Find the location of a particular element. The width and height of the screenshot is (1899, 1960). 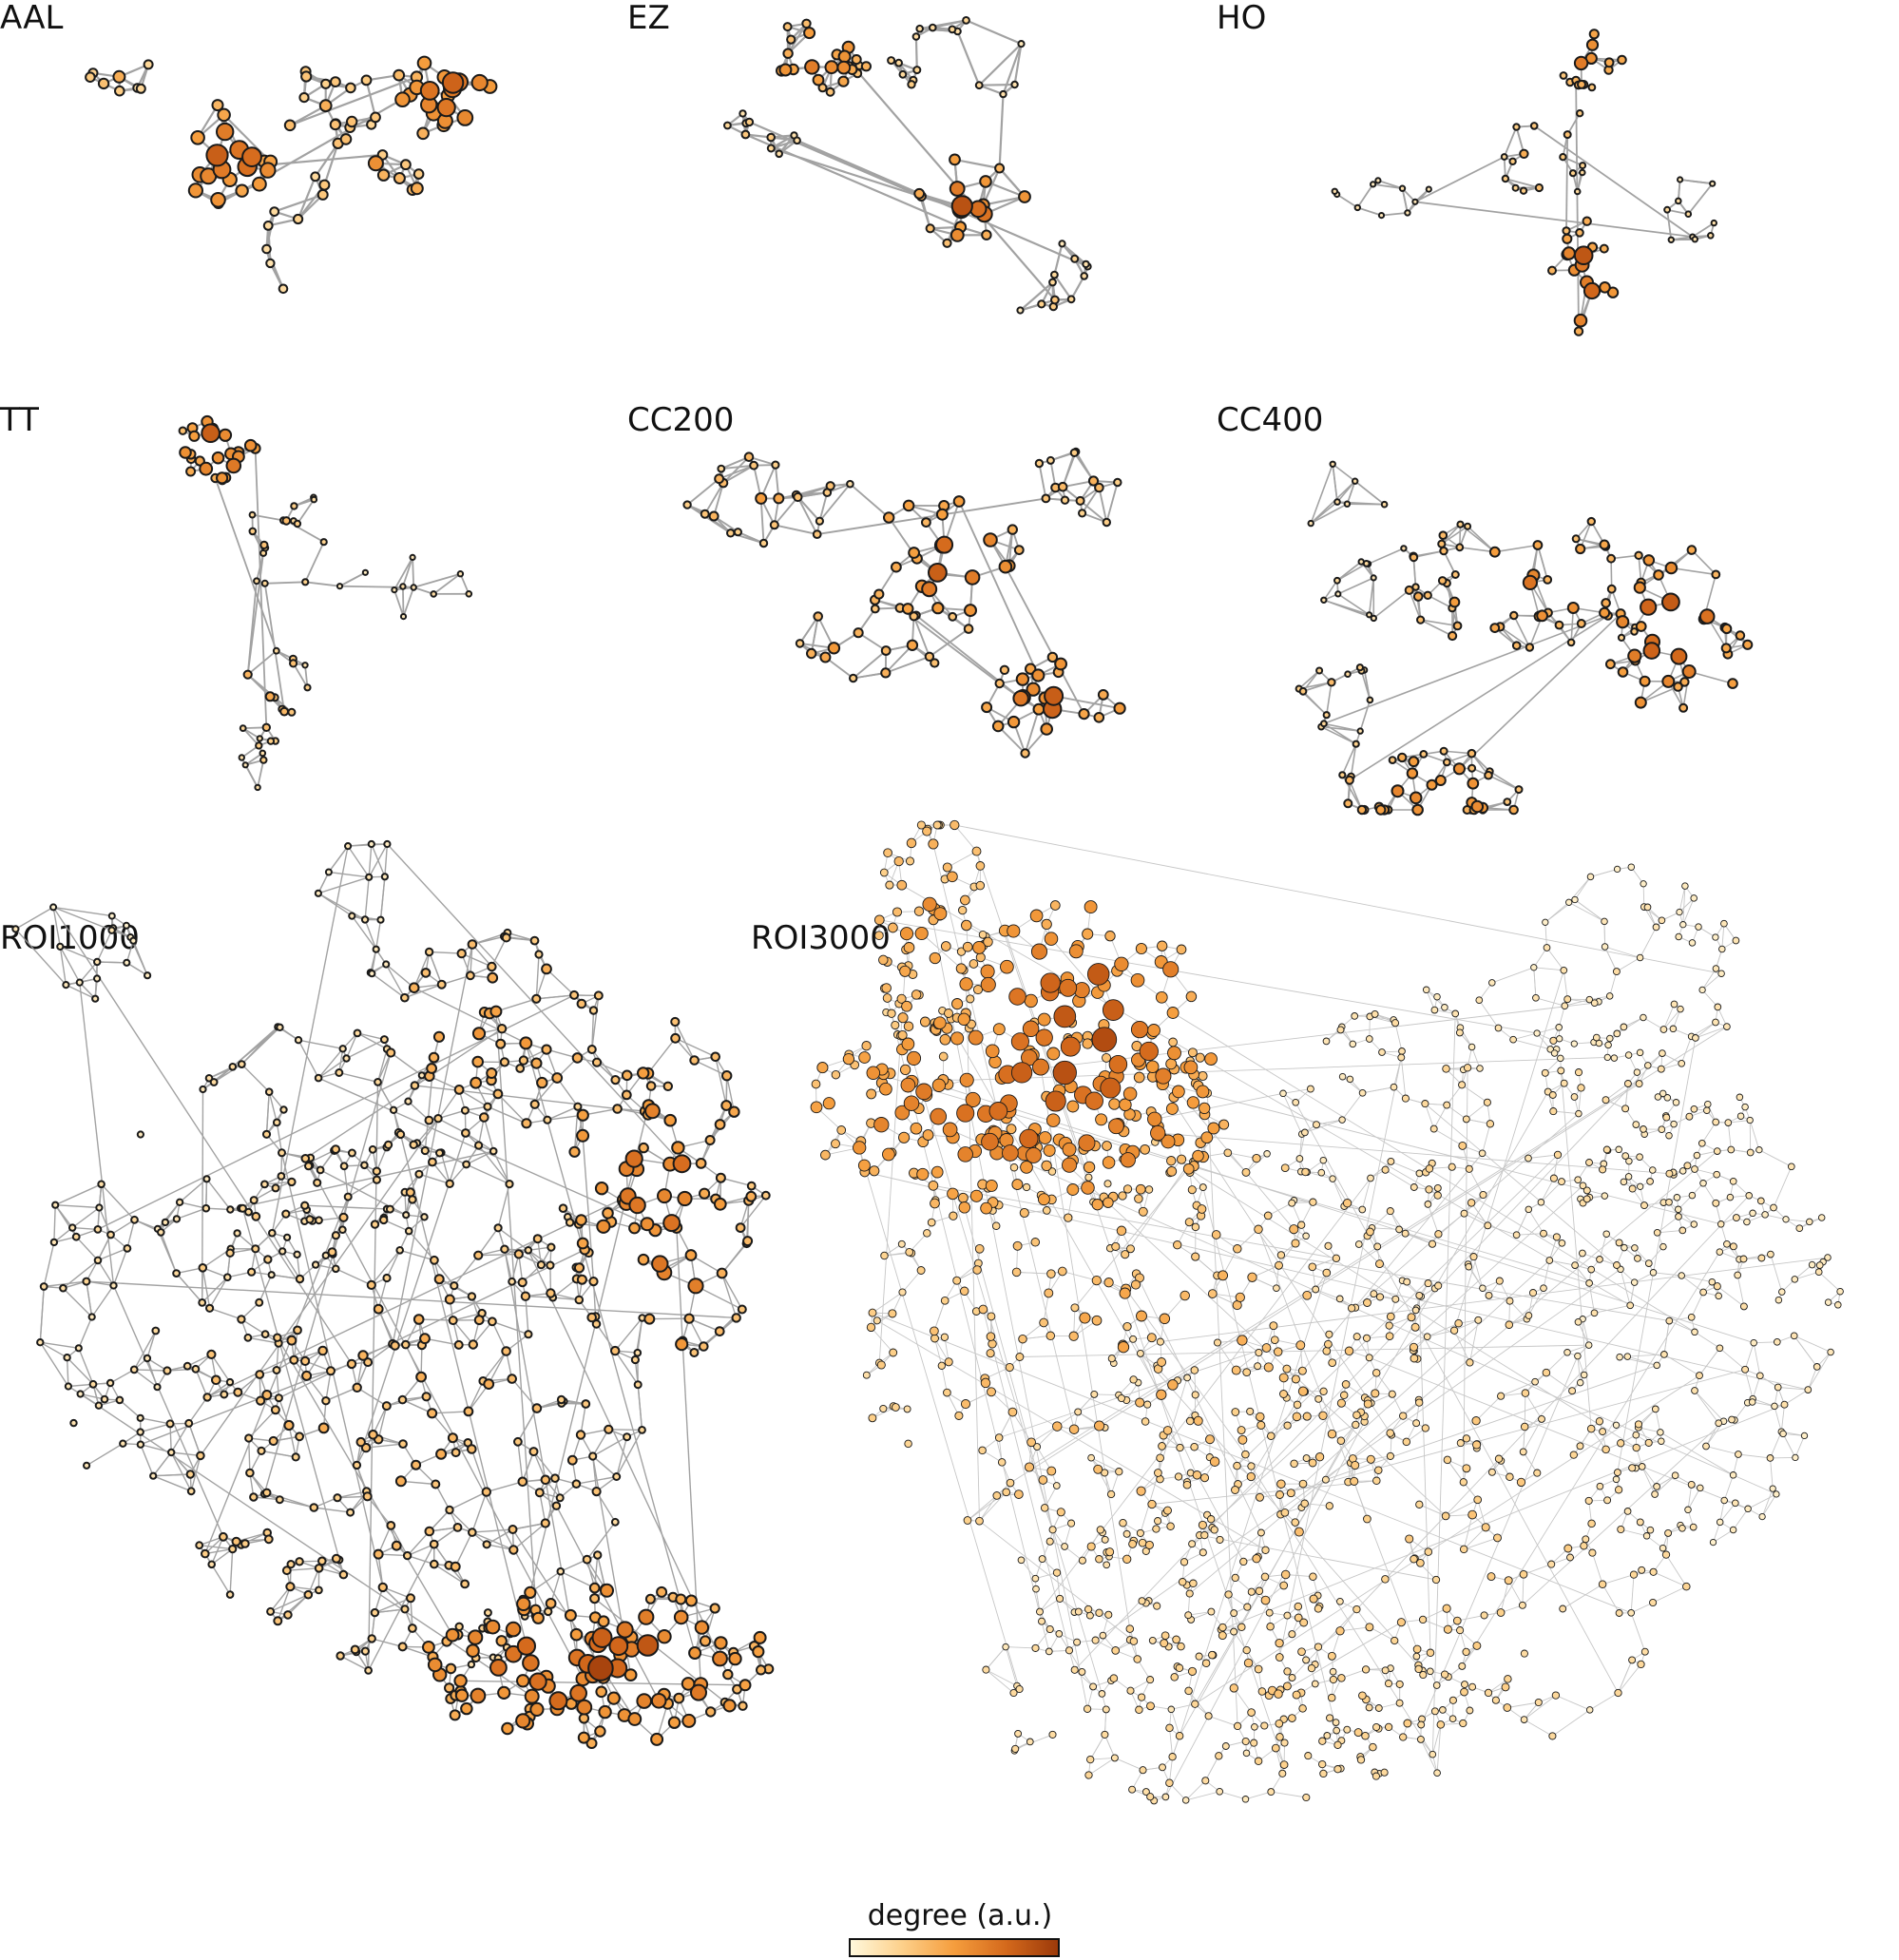

panel-label-aal: AAL is located at coordinates (32, 18).